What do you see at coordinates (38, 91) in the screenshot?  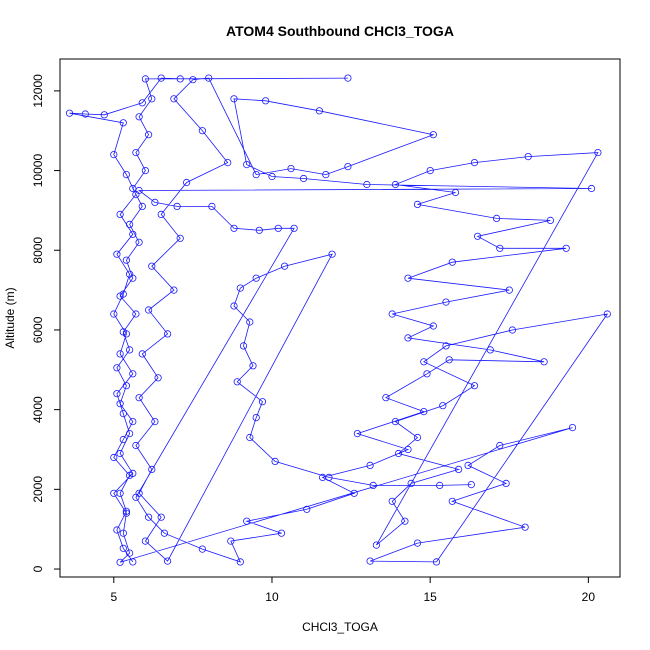 I see `y-tick-label: 12000` at bounding box center [38, 91].